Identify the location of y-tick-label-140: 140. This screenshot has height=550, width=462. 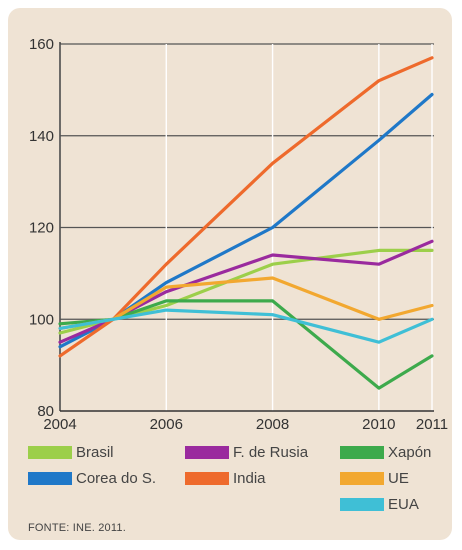
(41, 136).